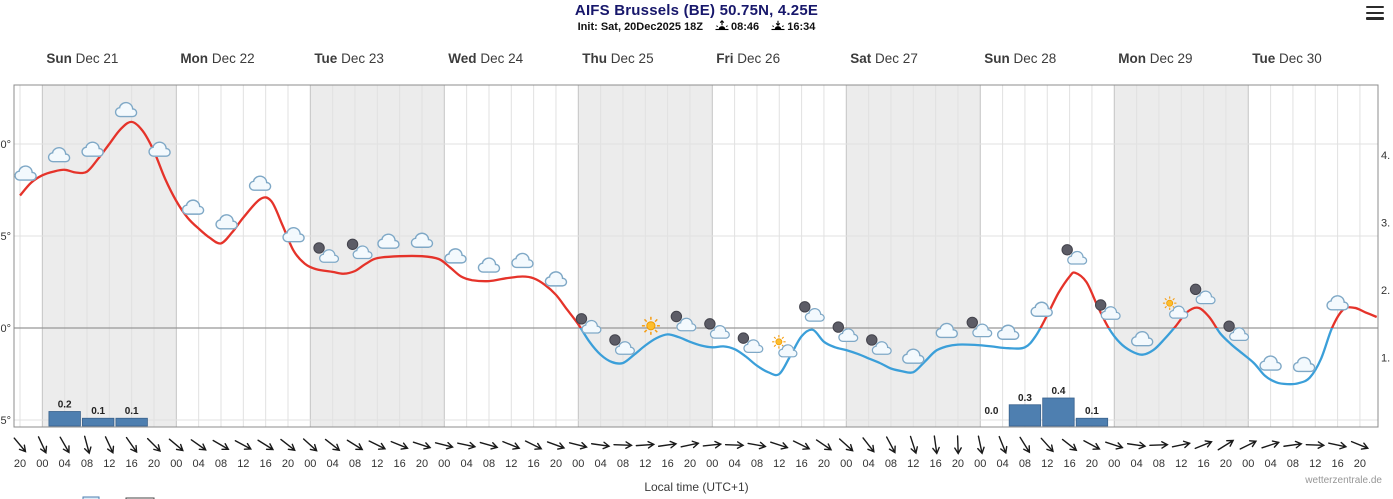  What do you see at coordinates (82, 58) in the screenshot?
I see `day-label: Sun Dec 21` at bounding box center [82, 58].